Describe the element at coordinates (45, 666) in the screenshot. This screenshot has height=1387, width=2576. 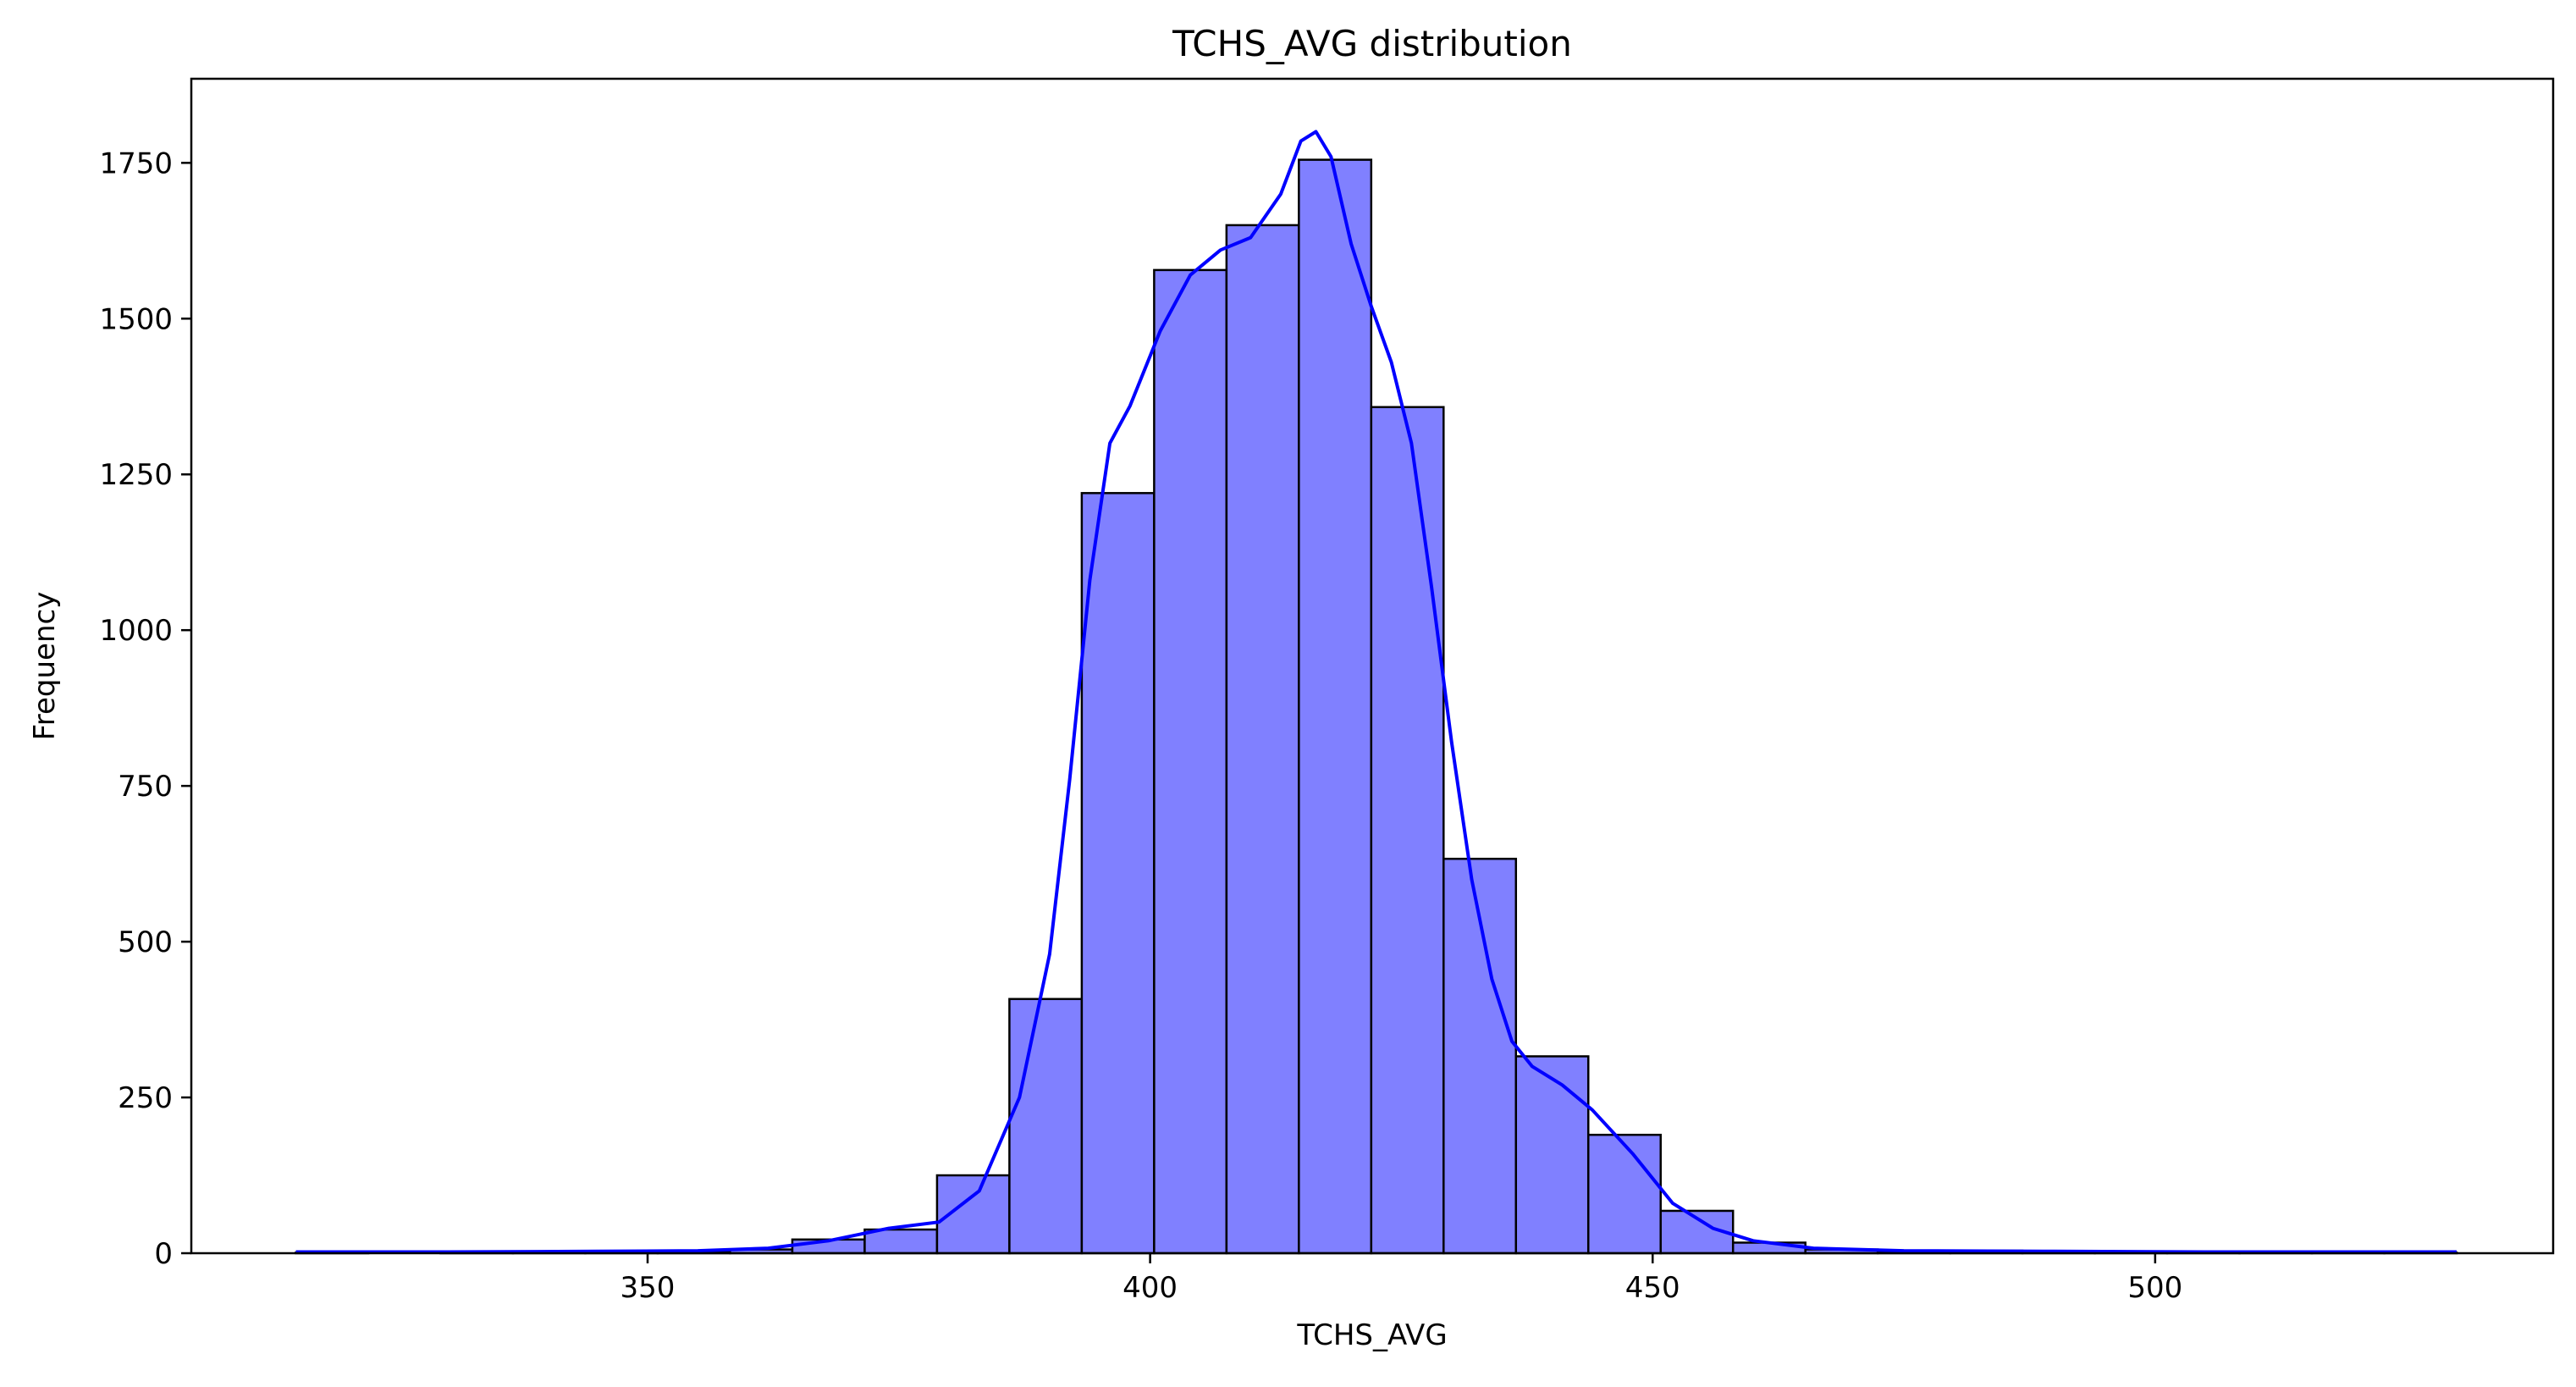
I see `y-axis-label: Frequency` at that location.